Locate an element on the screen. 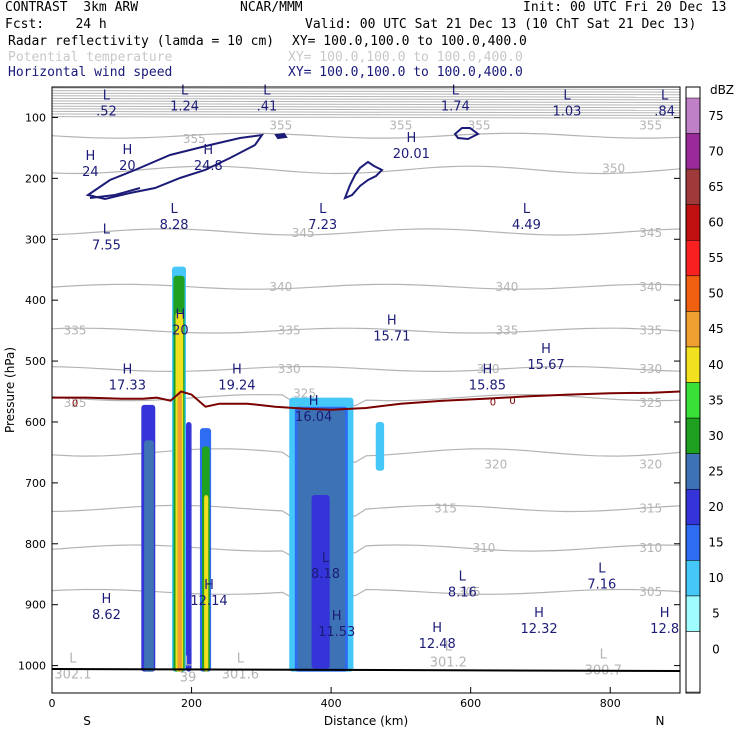 The height and width of the screenshot is (740, 740). colorbar-tick-label: 45 is located at coordinates (715, 329).